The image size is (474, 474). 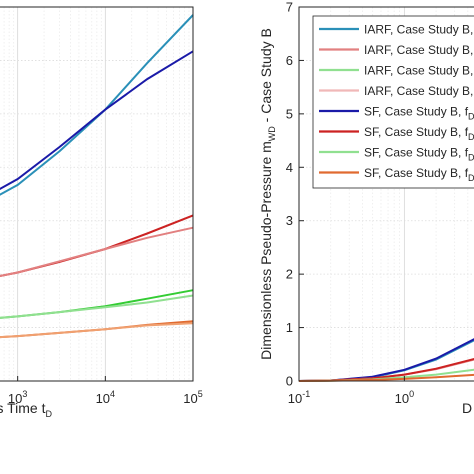 I want to click on left-tick-labels: 10³ 10⁴ 10⁵, so click(x=105, y=391).